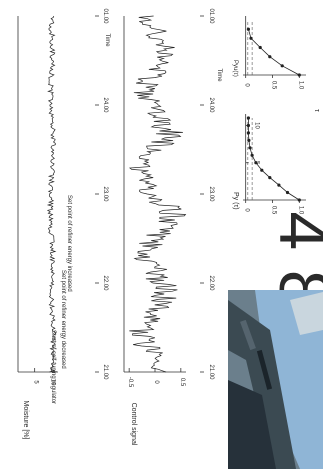  Describe the element at coordinates (247, 85) in the screenshot. I see `pyu-value-tick-label: 0` at that location.